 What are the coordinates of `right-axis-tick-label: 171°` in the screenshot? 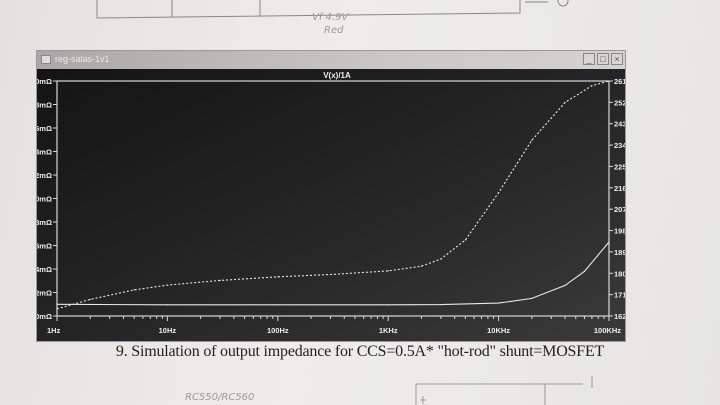 It's located at (619, 295).